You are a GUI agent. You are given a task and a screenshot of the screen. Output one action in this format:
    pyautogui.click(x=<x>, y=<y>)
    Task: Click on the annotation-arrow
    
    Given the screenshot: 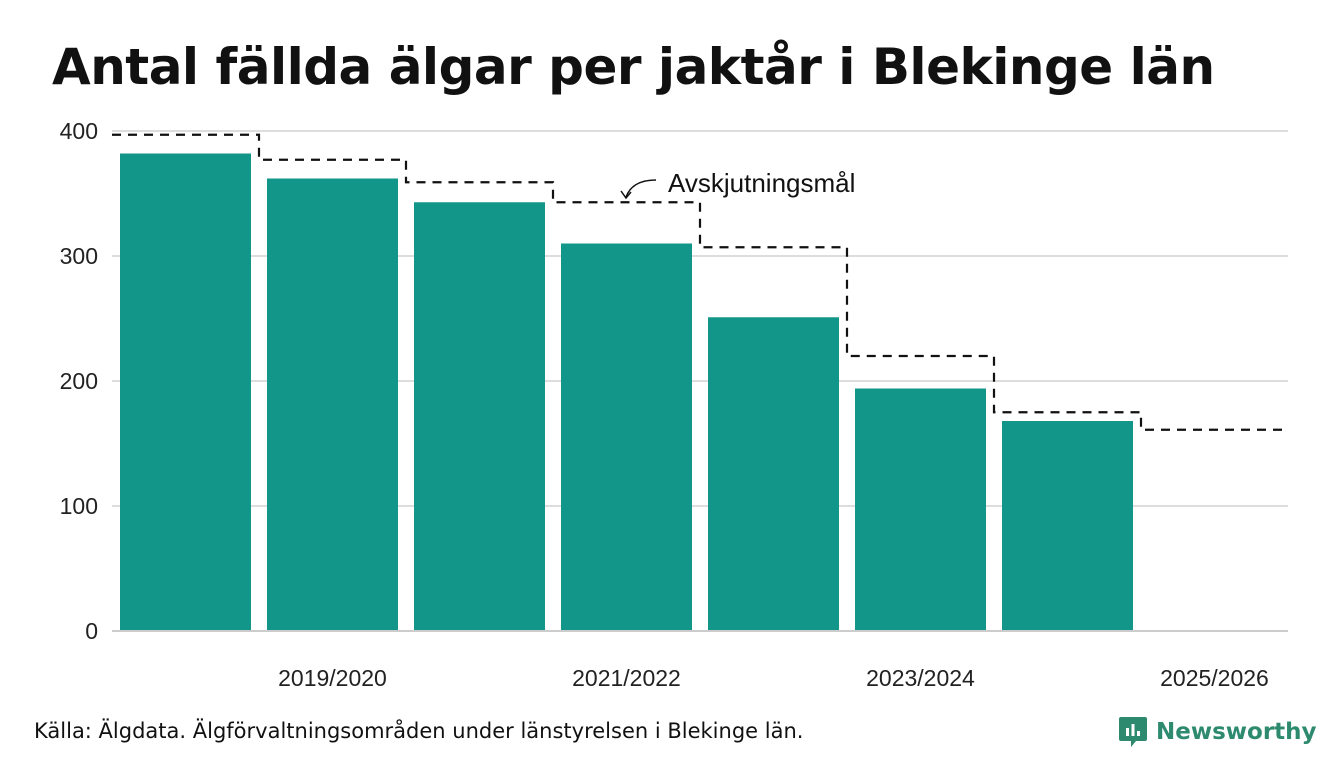 What is the action you would take?
    pyautogui.click(x=641, y=188)
    